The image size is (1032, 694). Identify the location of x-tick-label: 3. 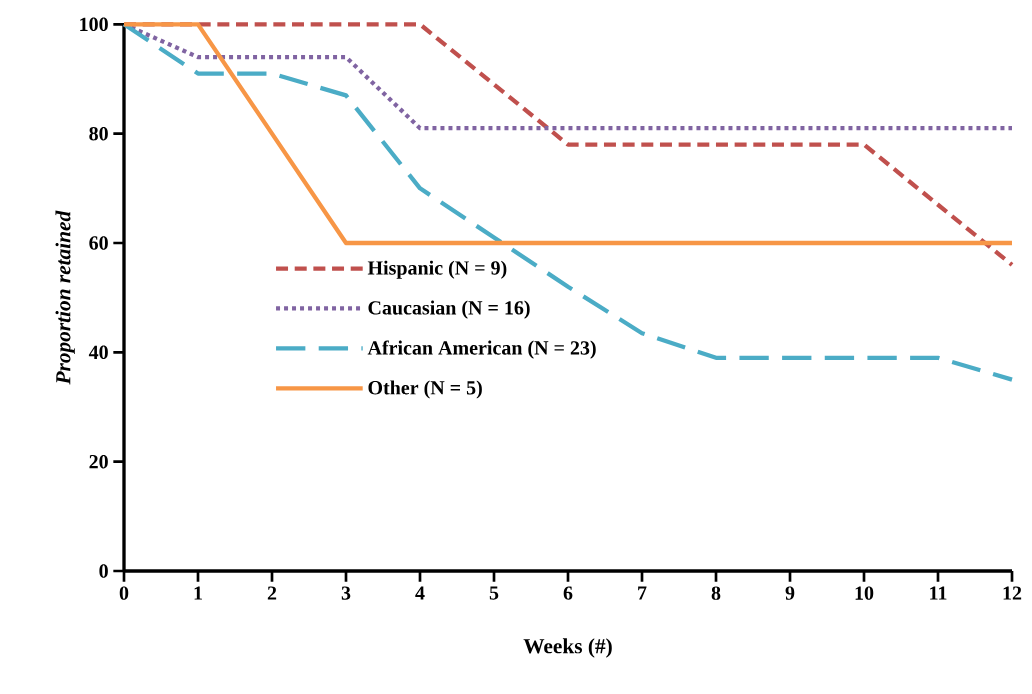
(346, 593).